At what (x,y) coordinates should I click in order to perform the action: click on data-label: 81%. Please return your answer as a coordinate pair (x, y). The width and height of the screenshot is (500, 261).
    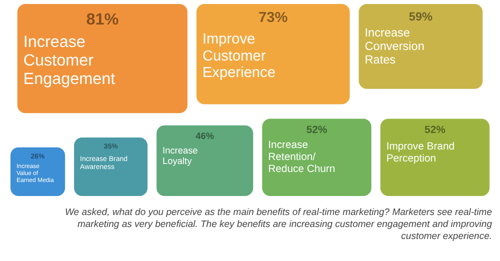
    Looking at the image, I should click on (102, 19).